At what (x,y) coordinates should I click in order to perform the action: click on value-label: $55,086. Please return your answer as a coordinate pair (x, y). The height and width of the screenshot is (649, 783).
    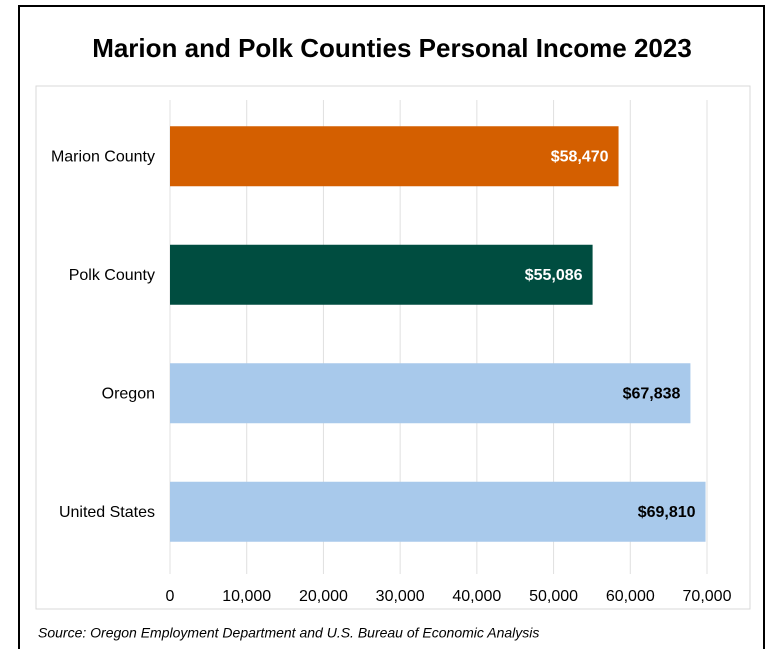
    Looking at the image, I should click on (554, 275).